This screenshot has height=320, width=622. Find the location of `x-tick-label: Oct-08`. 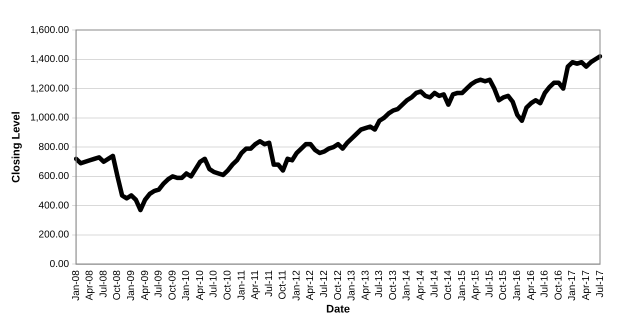

x-tick-label: Oct-08 is located at coordinates (118, 285).